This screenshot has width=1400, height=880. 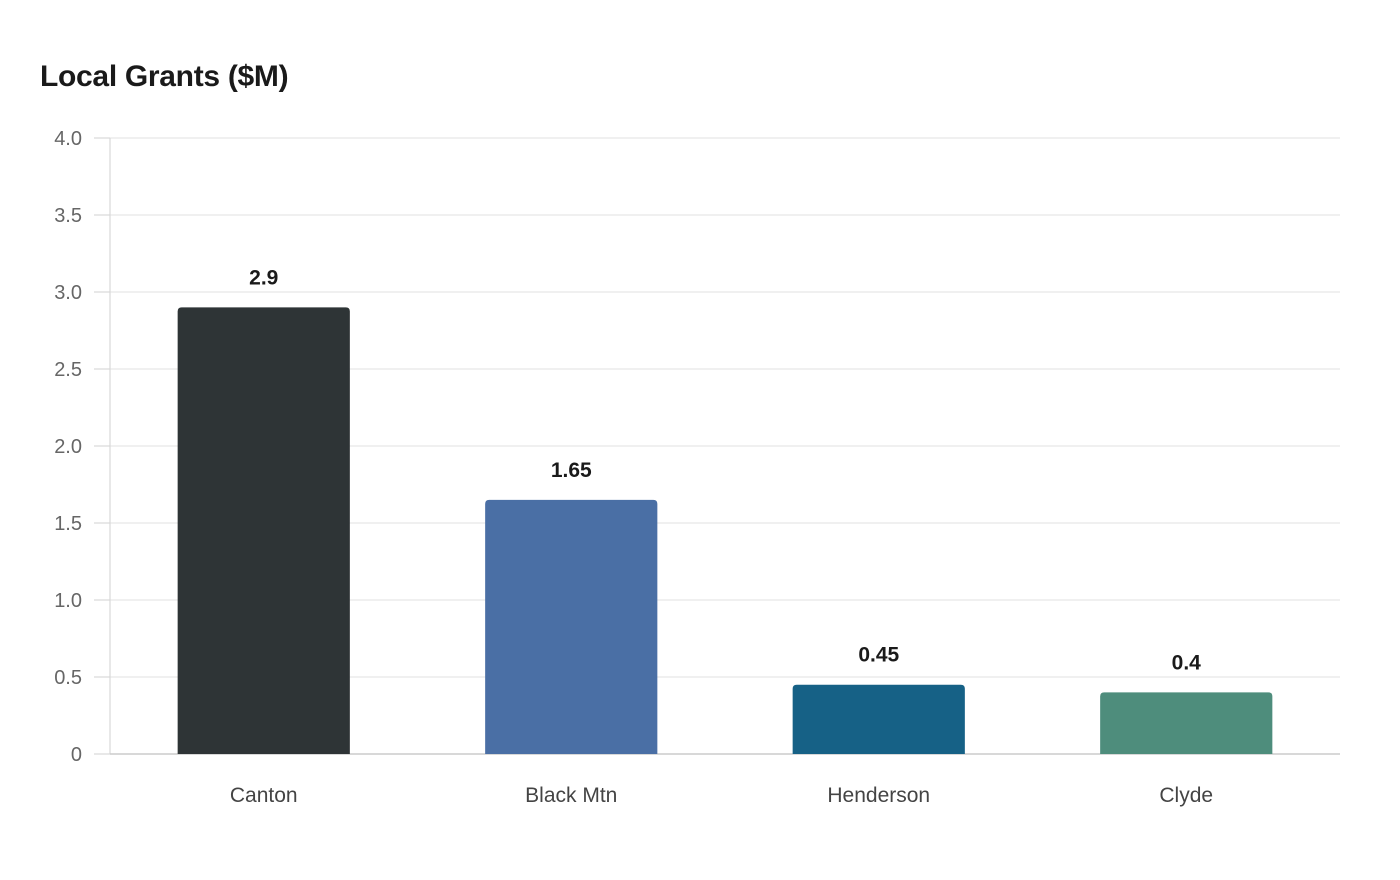 What do you see at coordinates (1187, 662) in the screenshot?
I see `data-label: 0.4` at bounding box center [1187, 662].